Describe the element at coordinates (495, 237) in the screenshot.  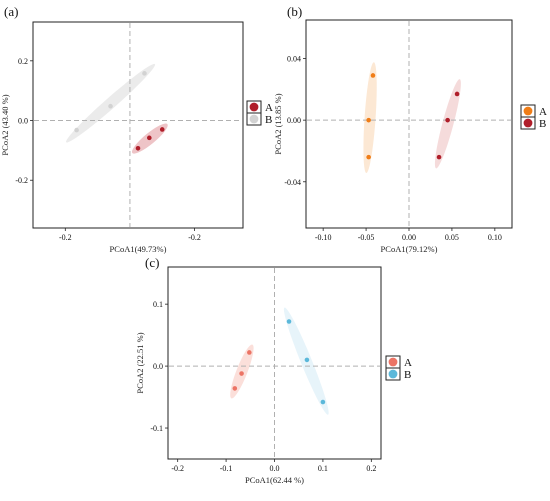
I see `x-tick-label: 0.10` at that location.